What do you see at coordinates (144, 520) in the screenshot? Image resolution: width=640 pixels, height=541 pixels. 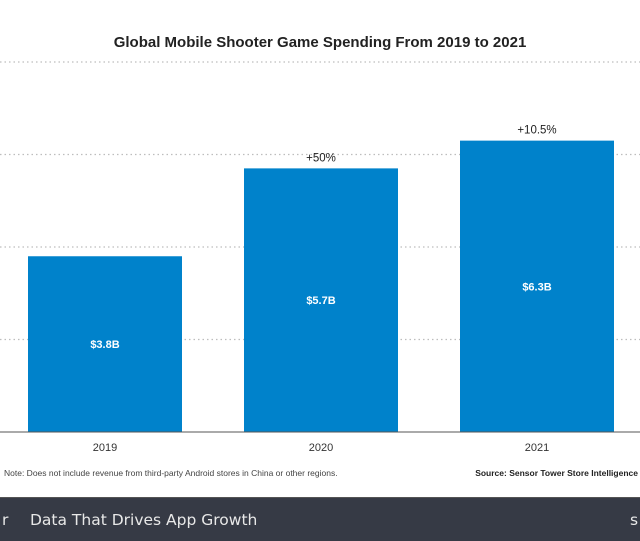 I see `footer-tagline: Data That Drives App Growth` at bounding box center [144, 520].